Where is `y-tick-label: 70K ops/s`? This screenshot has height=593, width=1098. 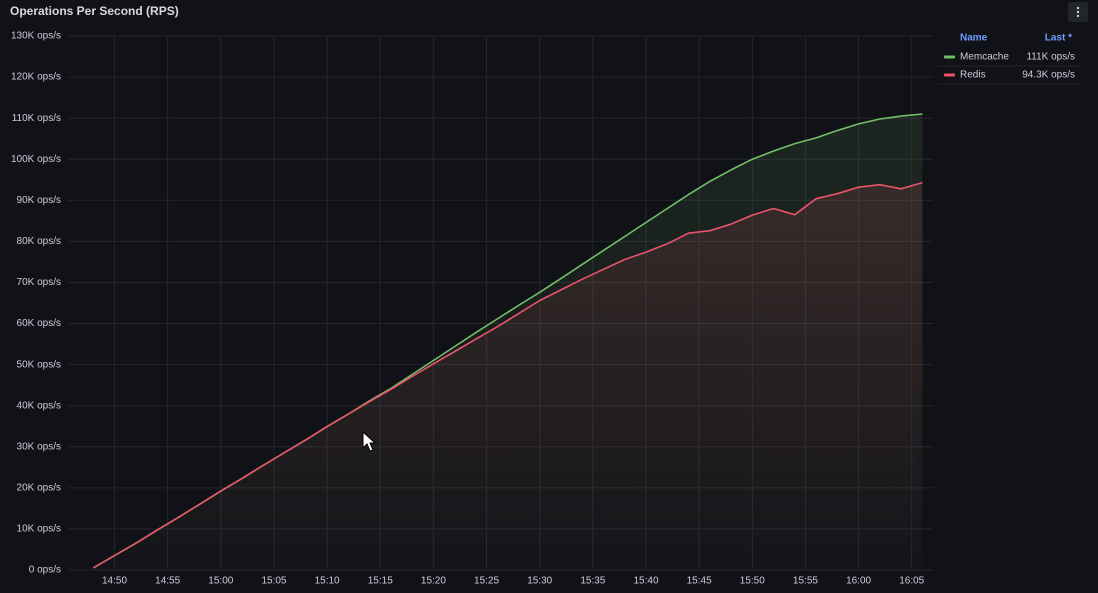 y-tick-label: 70K ops/s is located at coordinates (39, 282).